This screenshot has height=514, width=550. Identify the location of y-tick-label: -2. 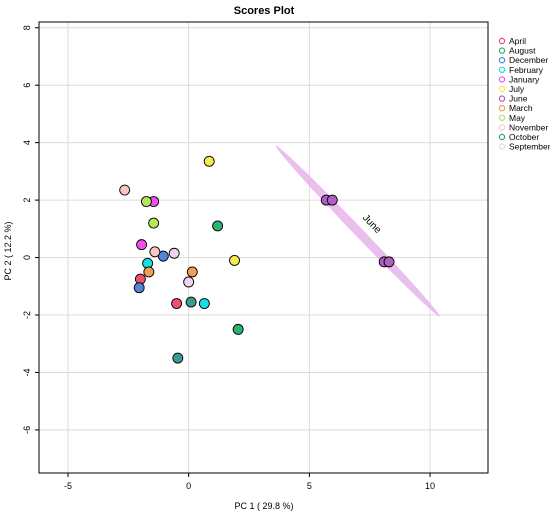
(27, 315).